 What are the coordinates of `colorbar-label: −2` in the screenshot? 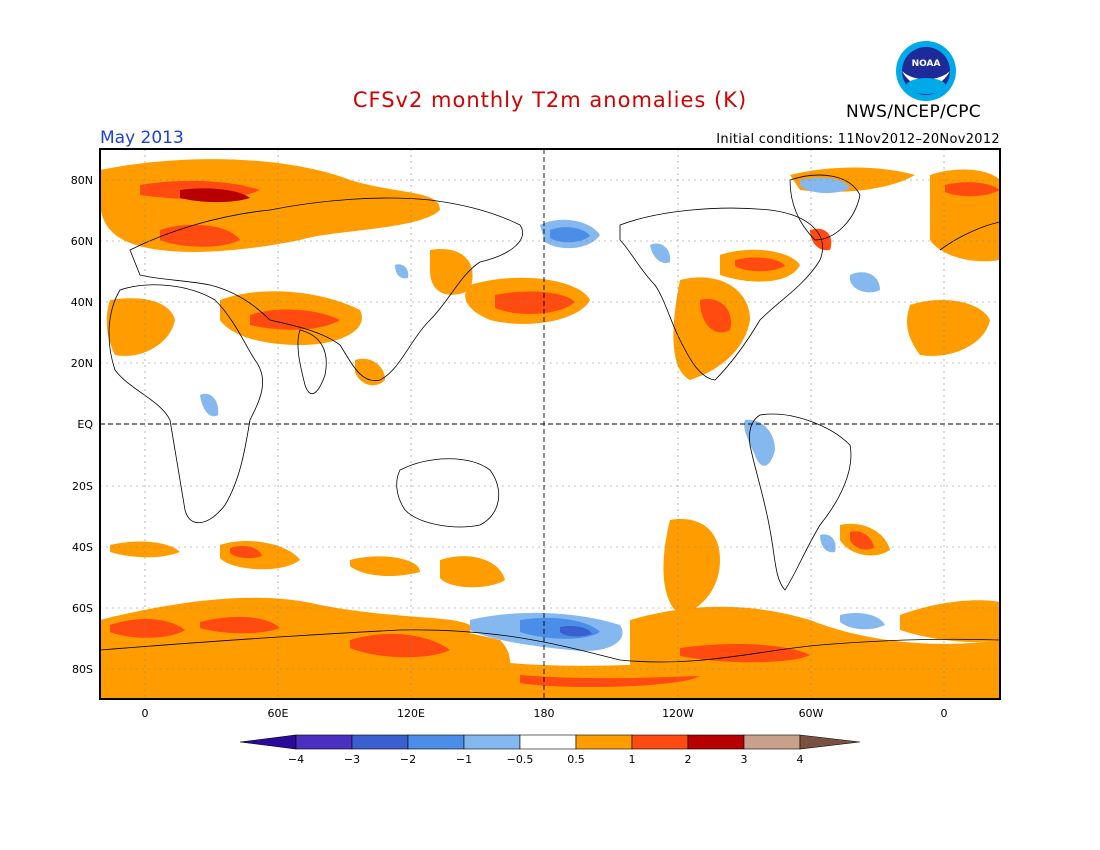 It's located at (408, 759).